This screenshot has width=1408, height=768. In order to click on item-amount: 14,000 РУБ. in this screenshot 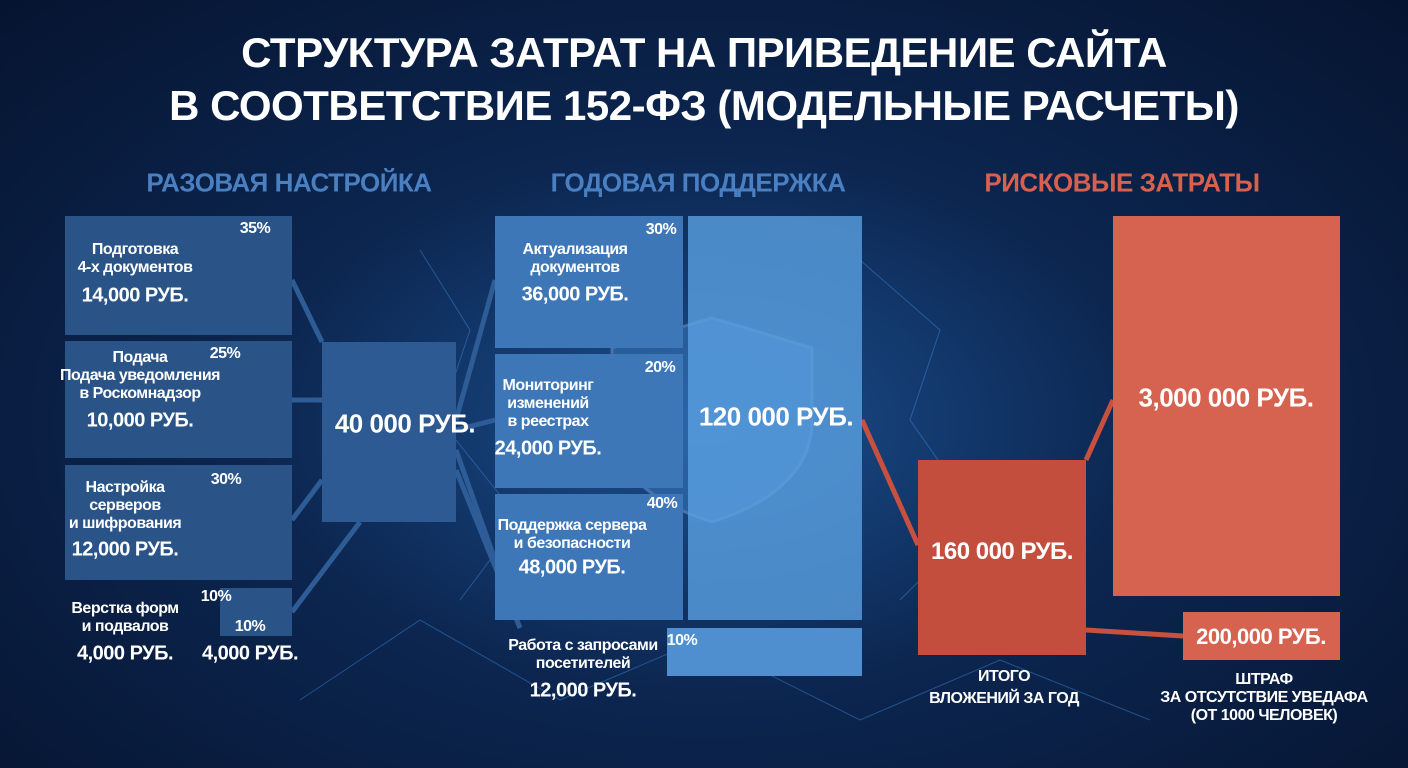, I will do `click(135, 295)`.